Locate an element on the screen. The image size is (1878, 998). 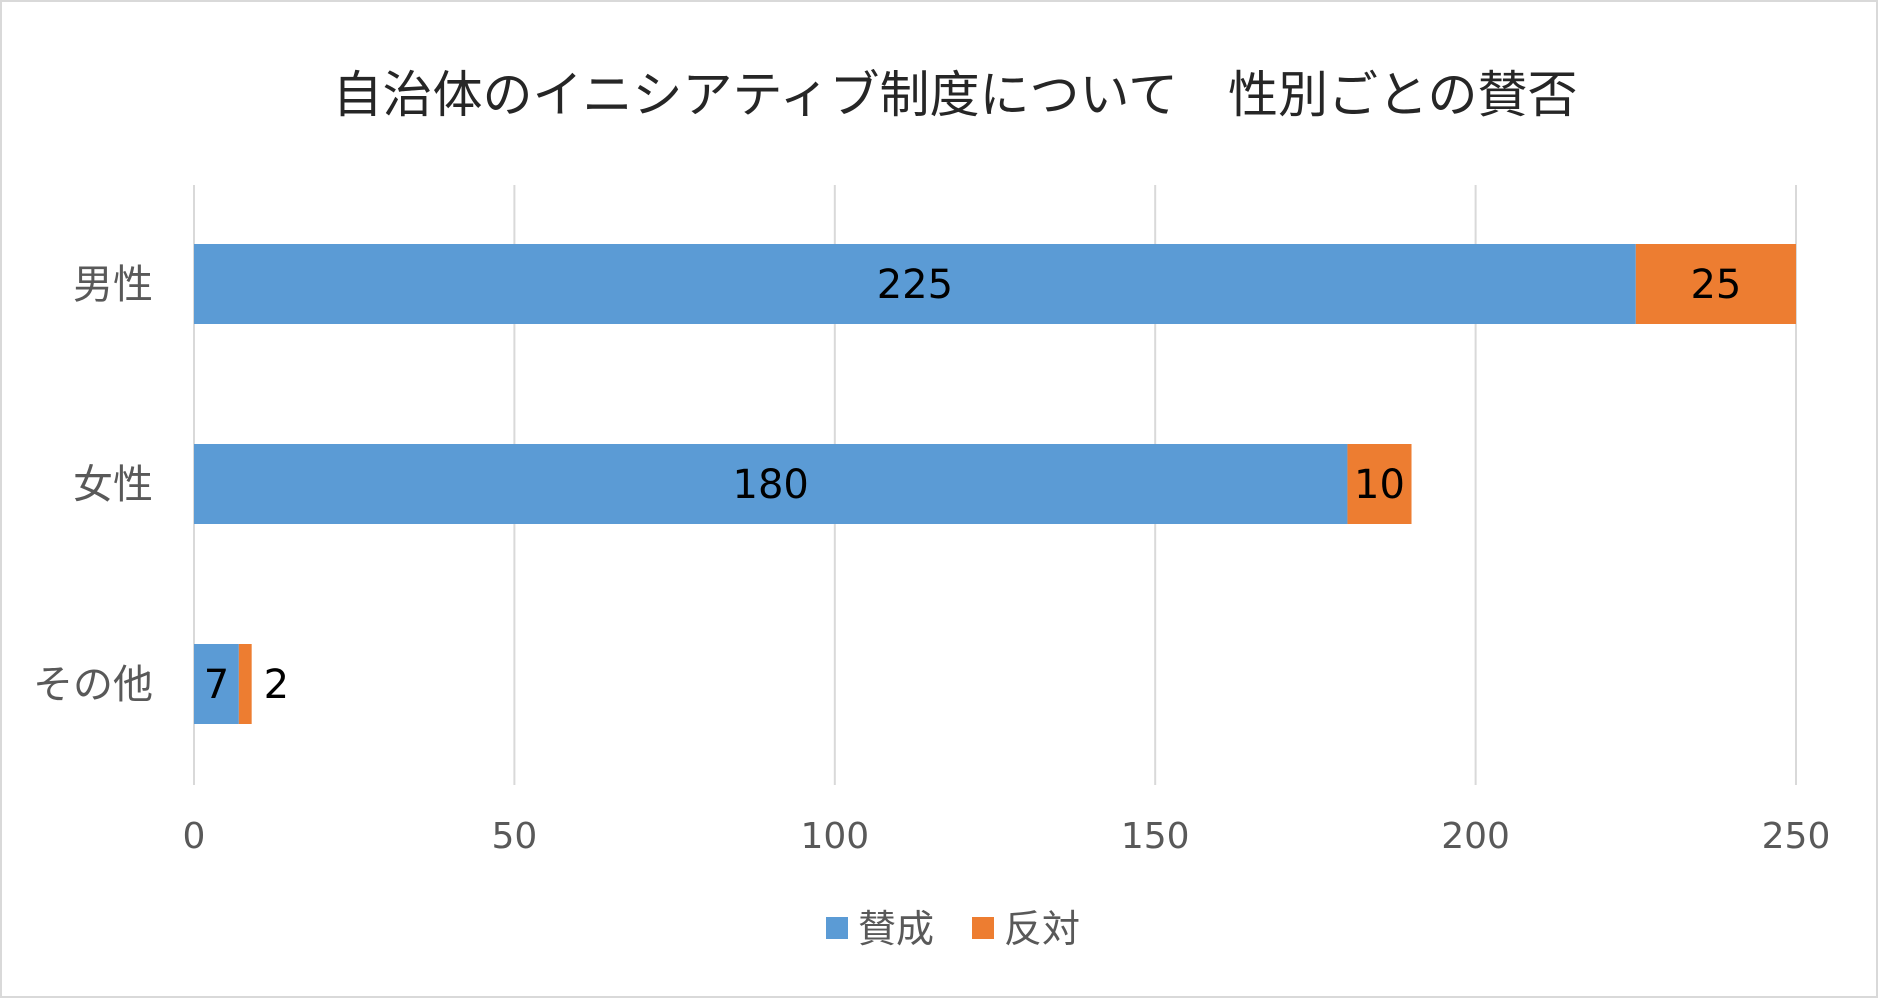
data-label-0-0: 225 is located at coordinates (915, 285).